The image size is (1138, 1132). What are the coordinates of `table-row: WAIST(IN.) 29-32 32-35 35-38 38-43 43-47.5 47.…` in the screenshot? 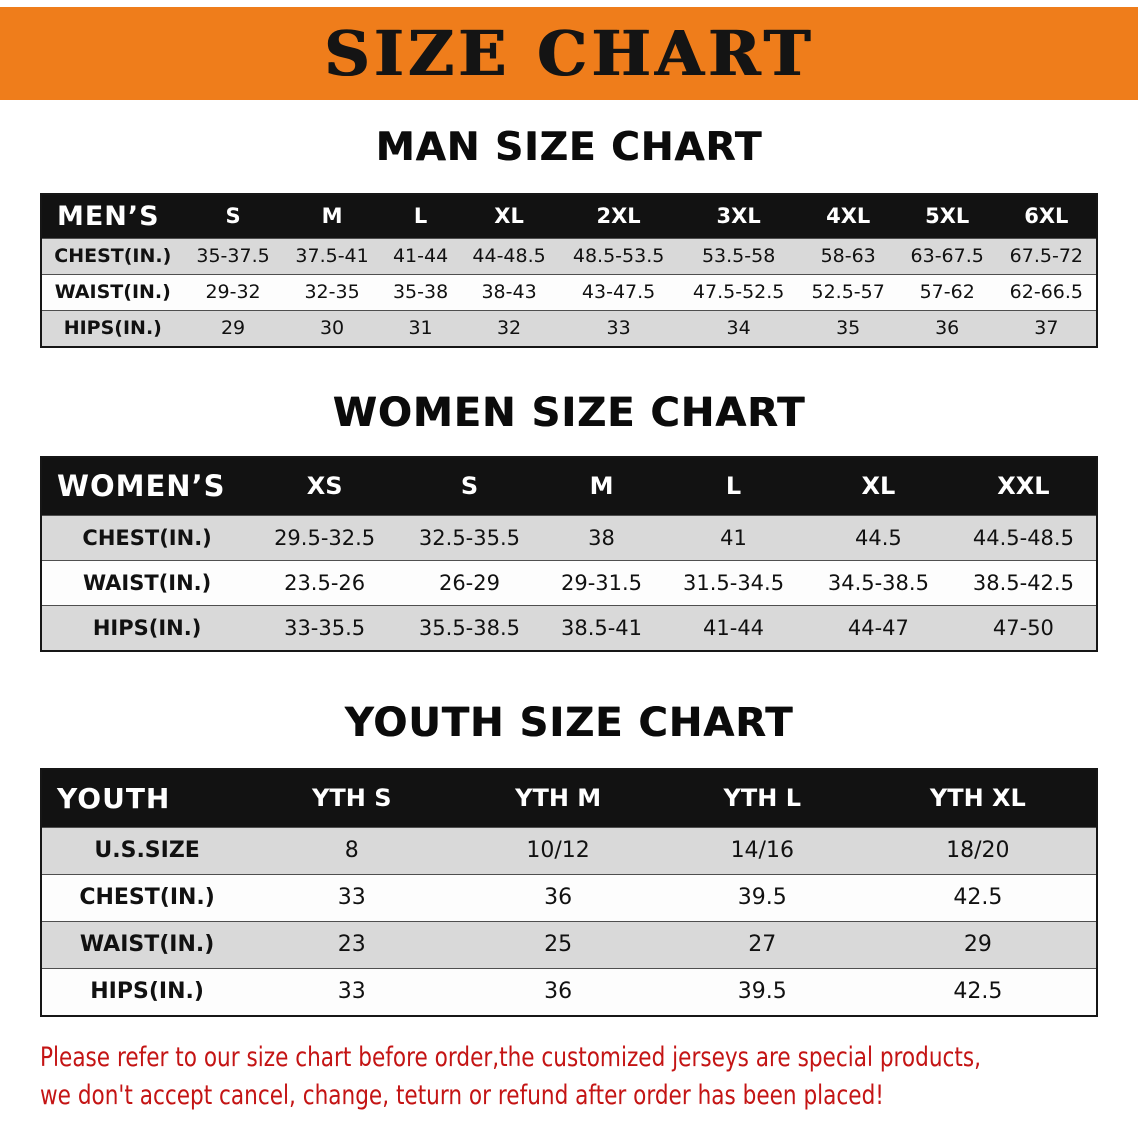 It's located at (569, 292).